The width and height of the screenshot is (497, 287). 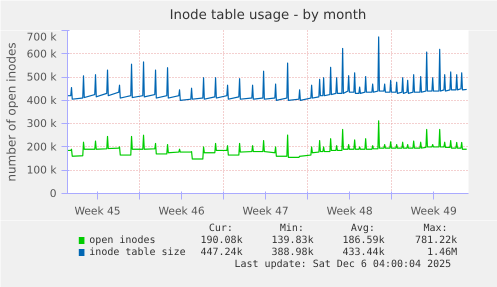 I want to click on y-tick-label: 500 k, so click(x=42, y=77).